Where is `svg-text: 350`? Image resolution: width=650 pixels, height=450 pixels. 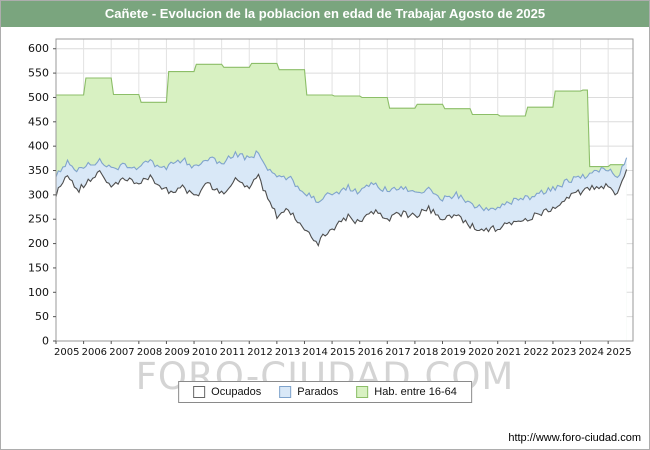
svg-text: 350 is located at coordinates (38, 170).